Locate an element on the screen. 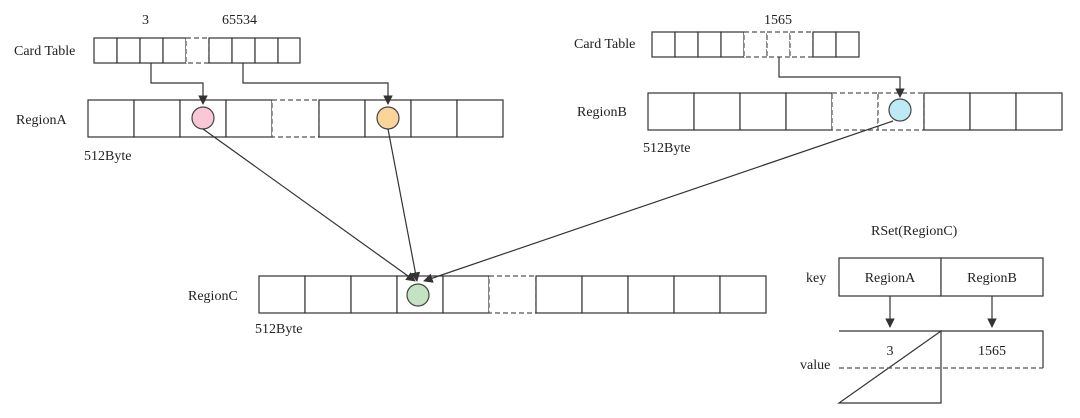  object-green-circle is located at coordinates (418, 295).